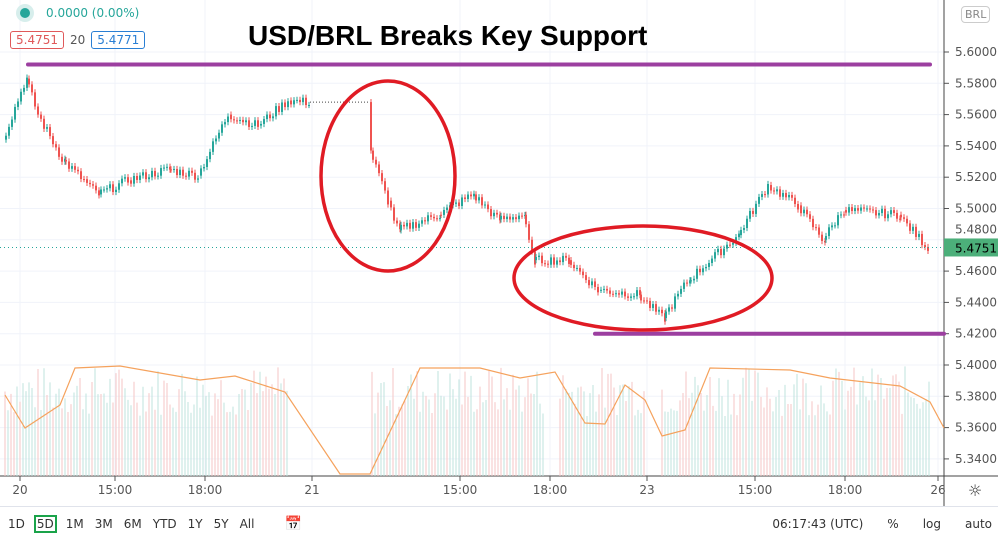 The image size is (998, 540). I want to click on range-ytd: YTD, so click(164, 523).